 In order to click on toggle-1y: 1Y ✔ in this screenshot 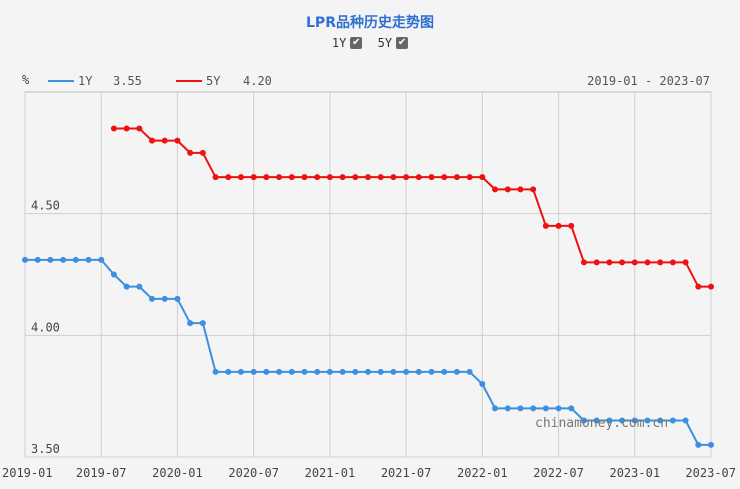, I will do `click(347, 43)`.